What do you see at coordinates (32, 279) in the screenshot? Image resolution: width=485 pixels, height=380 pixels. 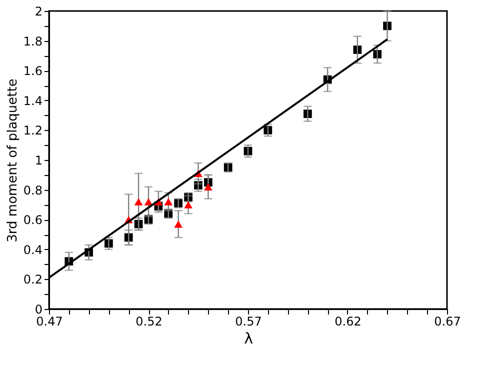 I see `y-tick-label: 0.2` at bounding box center [32, 279].